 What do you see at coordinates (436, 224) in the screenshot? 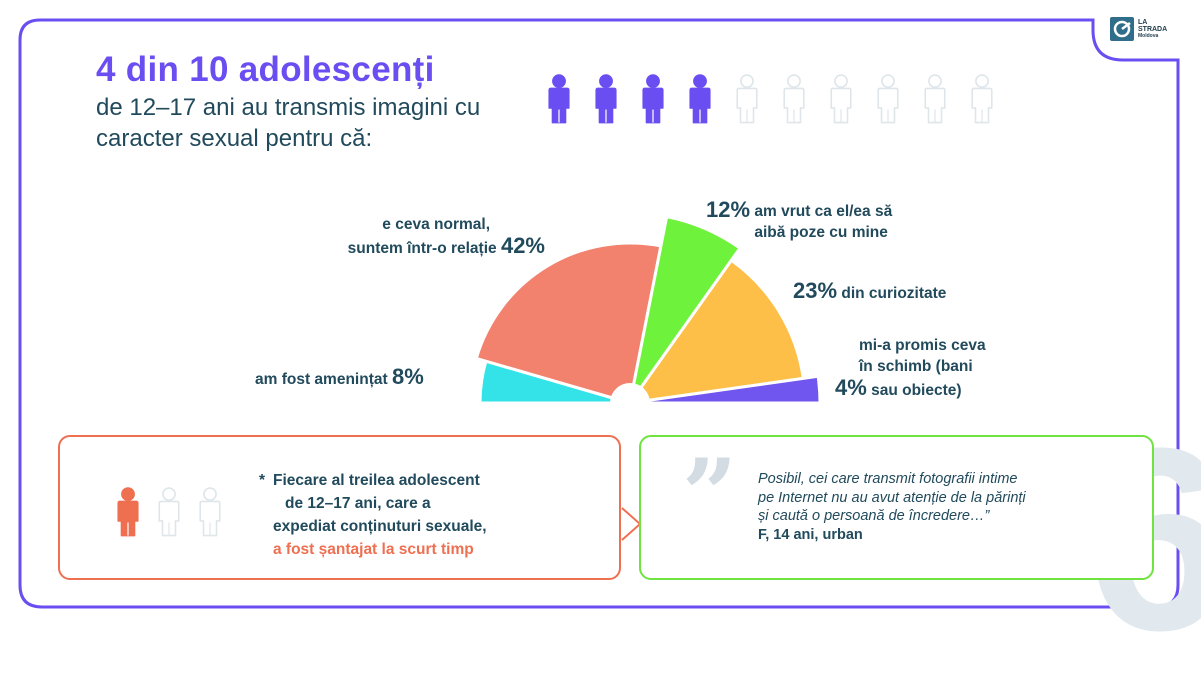
I see `label-normal-line1: e ceva normal,` at bounding box center [436, 224].